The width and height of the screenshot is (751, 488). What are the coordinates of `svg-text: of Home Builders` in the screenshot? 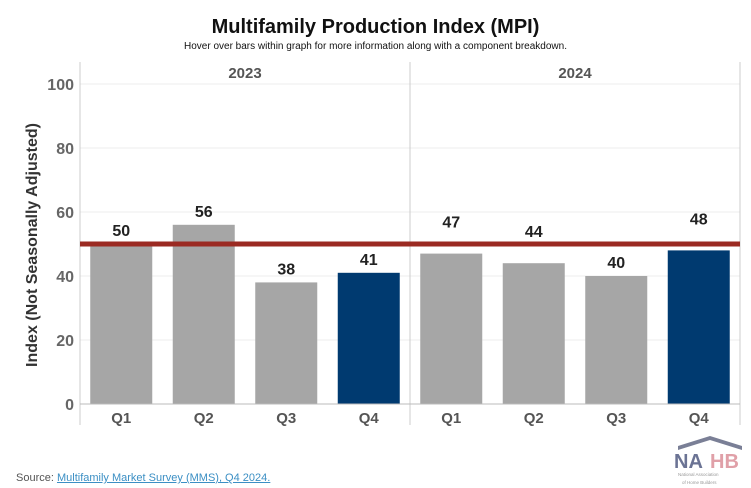 It's located at (699, 482).